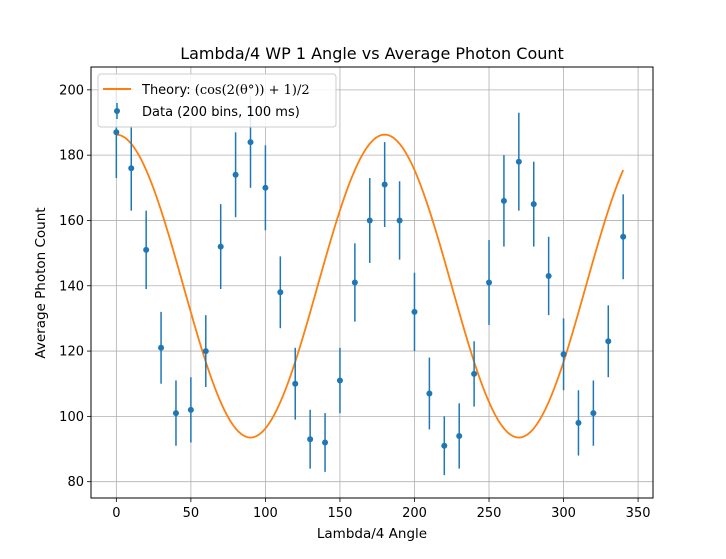 This screenshot has width=726, height=559. What do you see at coordinates (563, 513) in the screenshot?
I see `x-tick-label: 300` at bounding box center [563, 513].